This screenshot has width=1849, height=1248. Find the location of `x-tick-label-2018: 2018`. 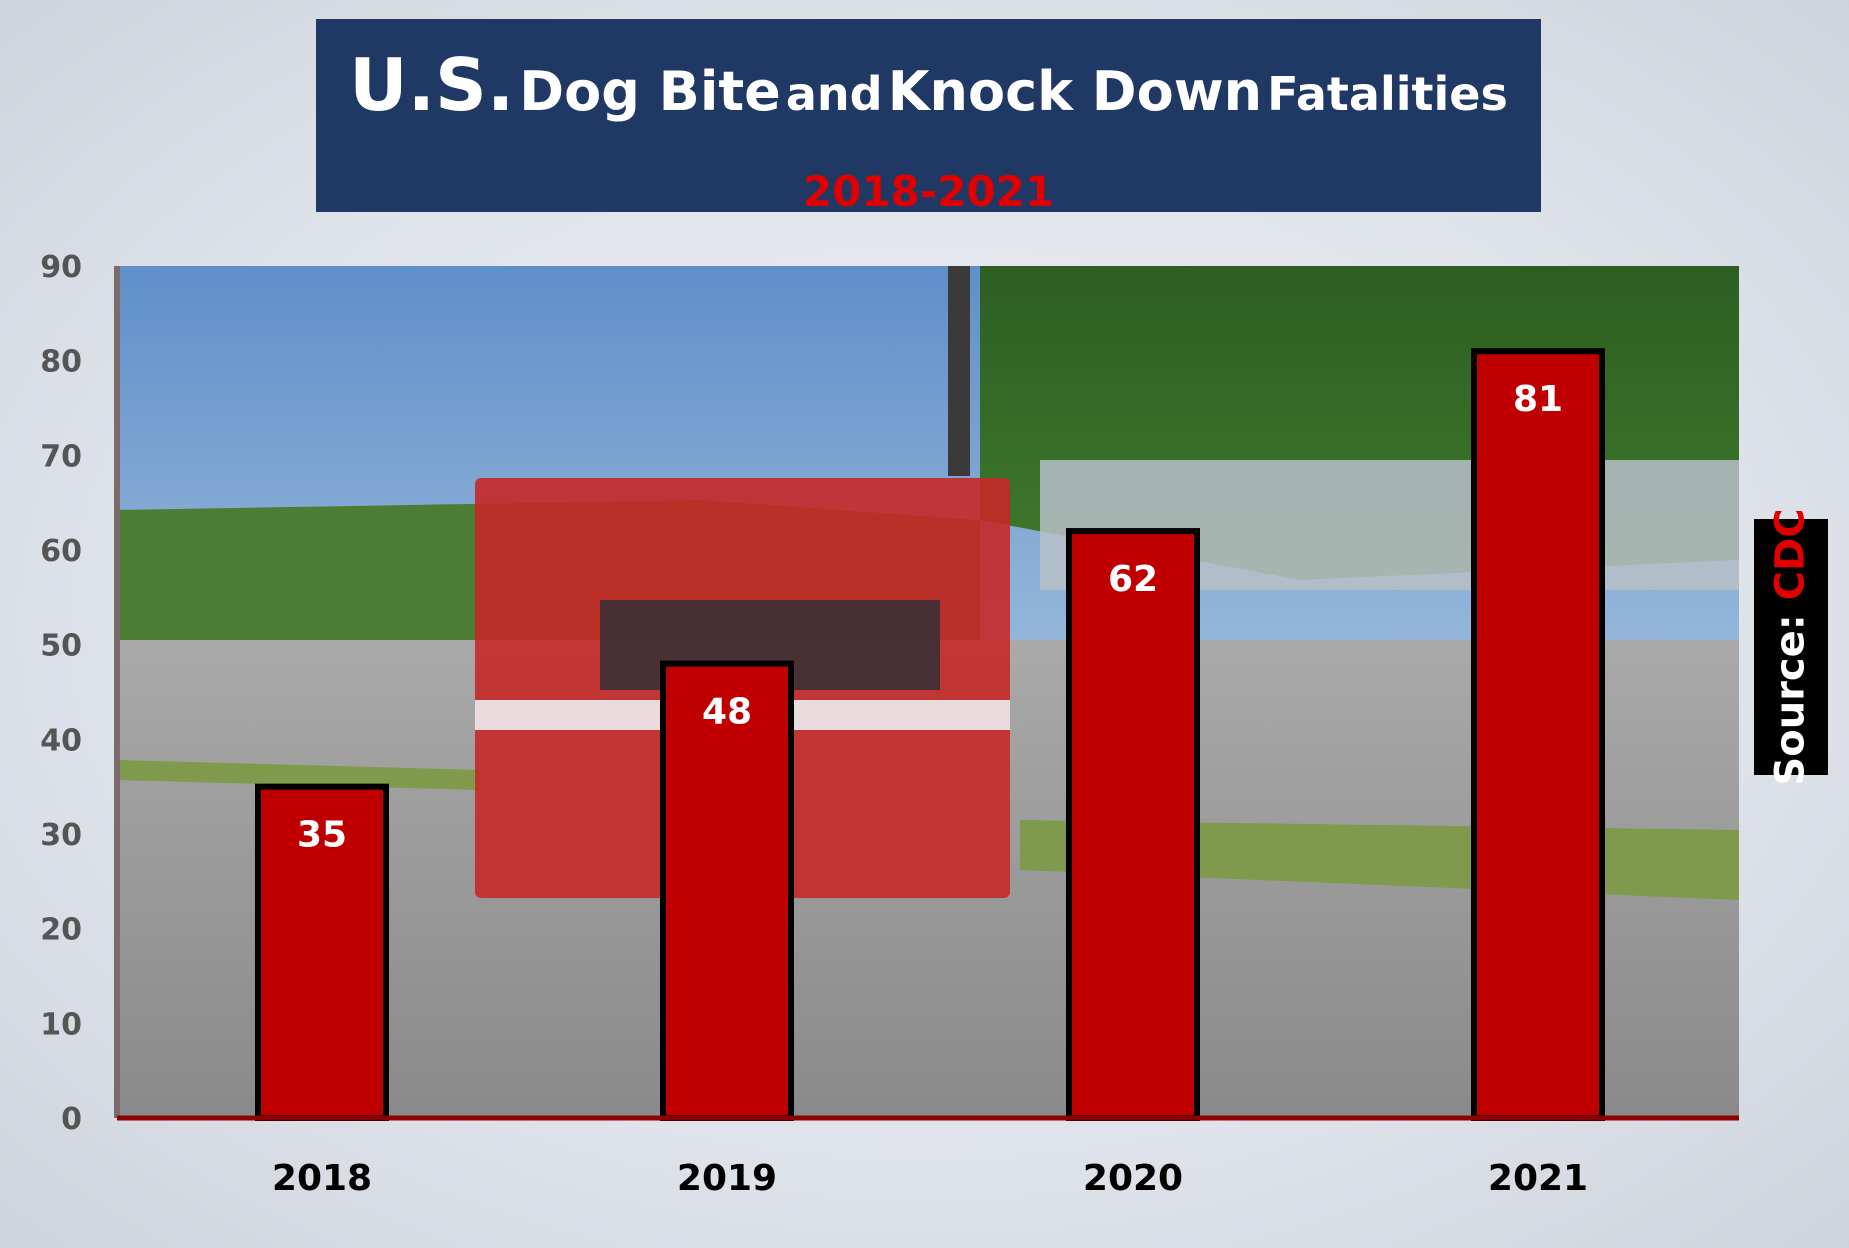

x-tick-label-2018: 2018 is located at coordinates (322, 1178).